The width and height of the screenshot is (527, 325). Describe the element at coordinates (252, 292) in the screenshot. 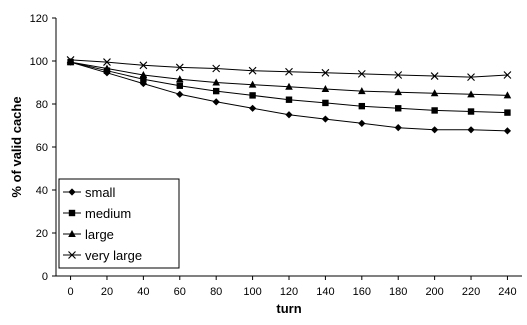

I see `x-tick-label: 100` at that location.